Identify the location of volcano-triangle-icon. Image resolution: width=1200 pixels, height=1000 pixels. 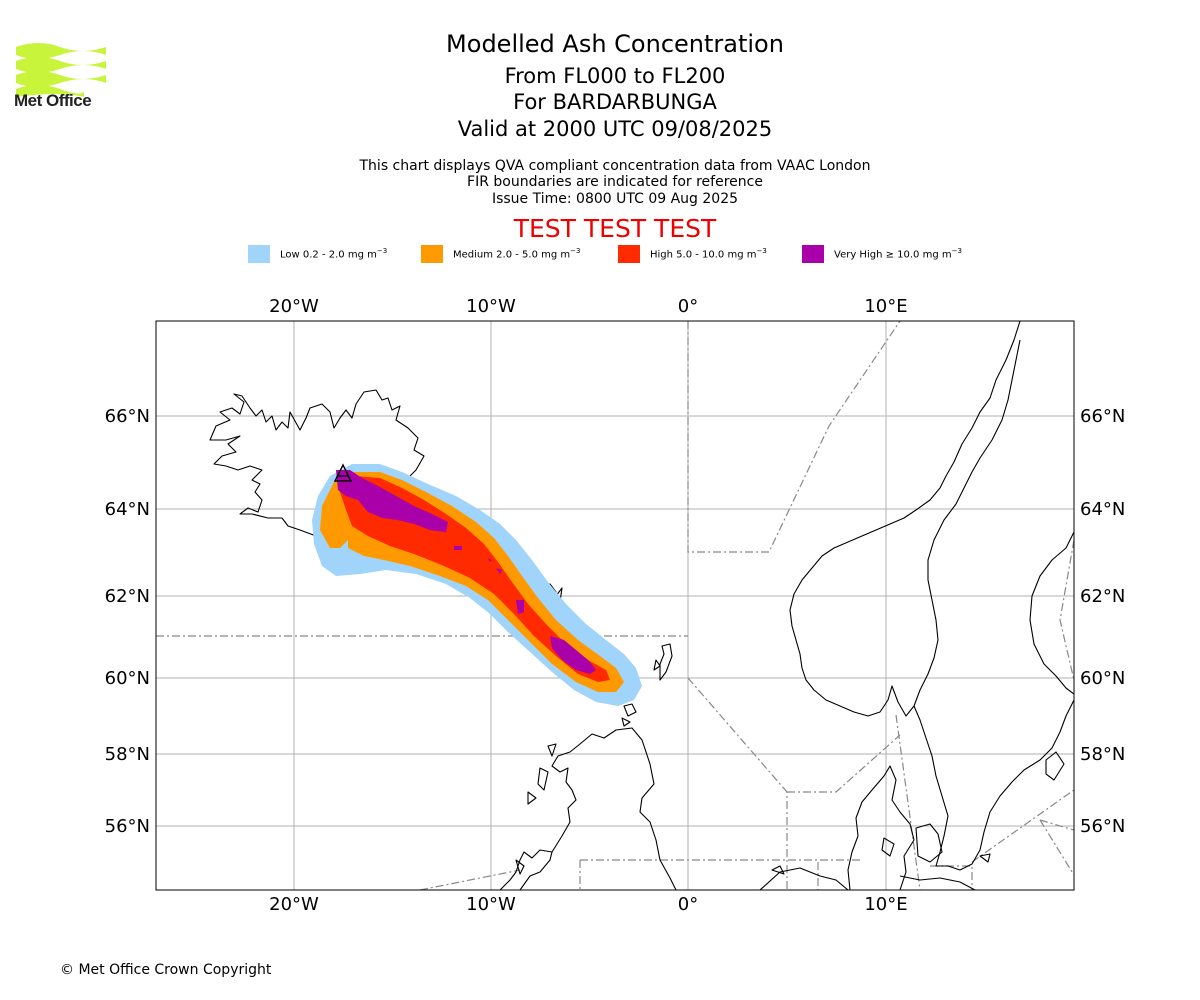
(343, 472).